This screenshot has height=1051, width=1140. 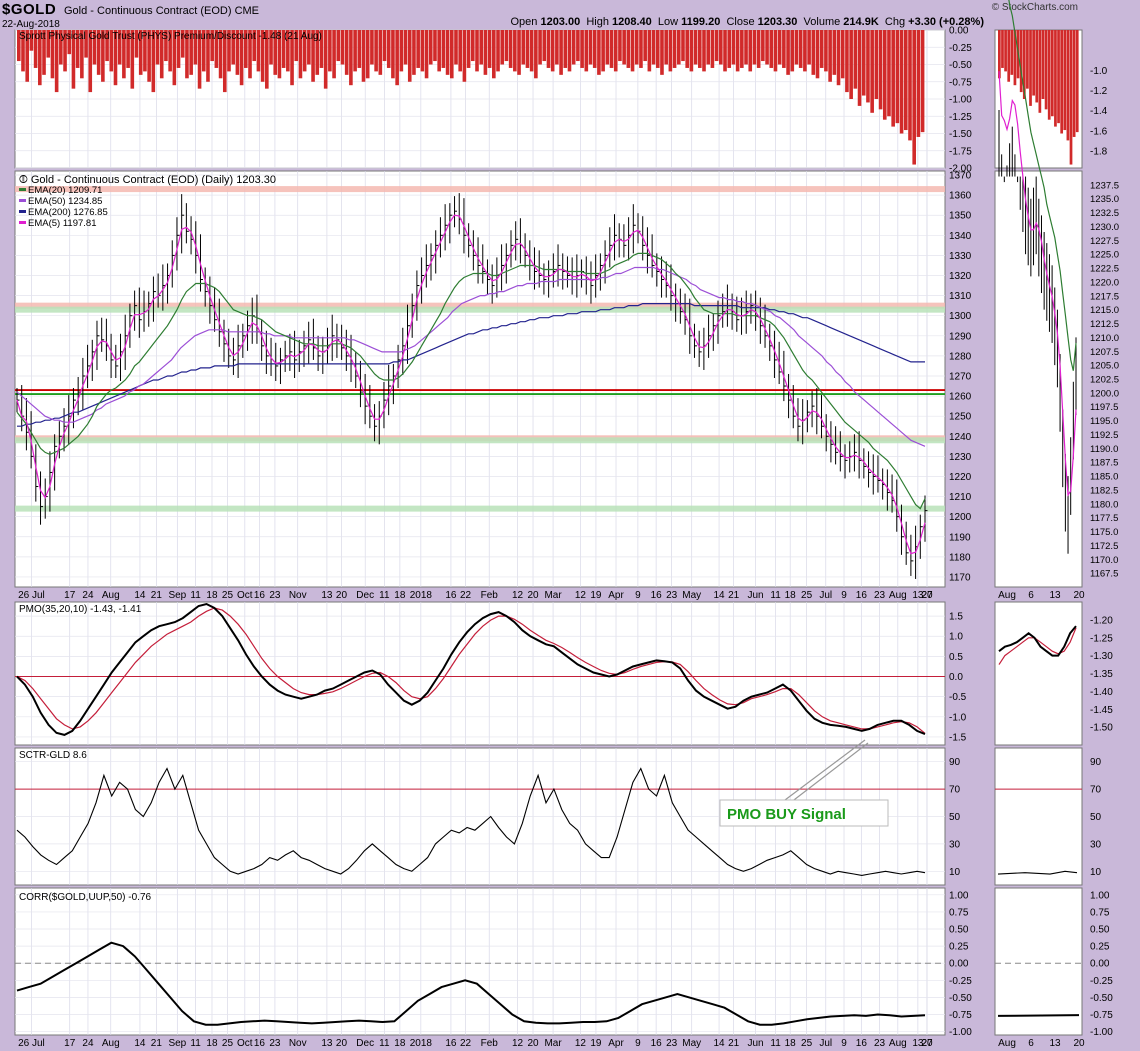 I want to click on x-axis-label: 14, so click(x=140, y=595).